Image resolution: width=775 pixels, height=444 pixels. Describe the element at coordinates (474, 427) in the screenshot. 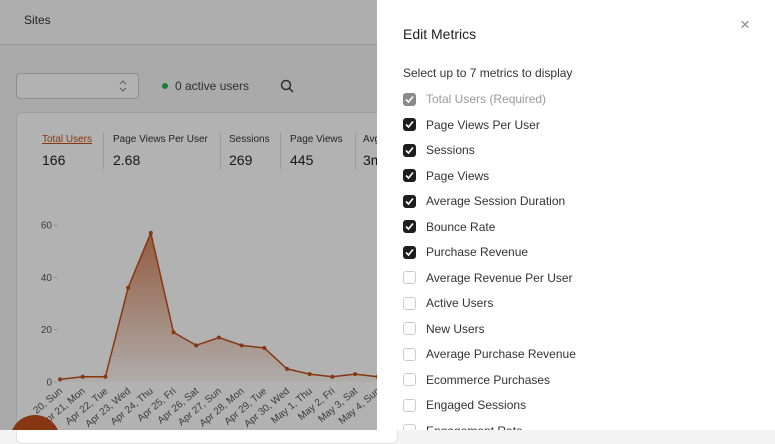

I see `option-label: Engagement Rate` at that location.